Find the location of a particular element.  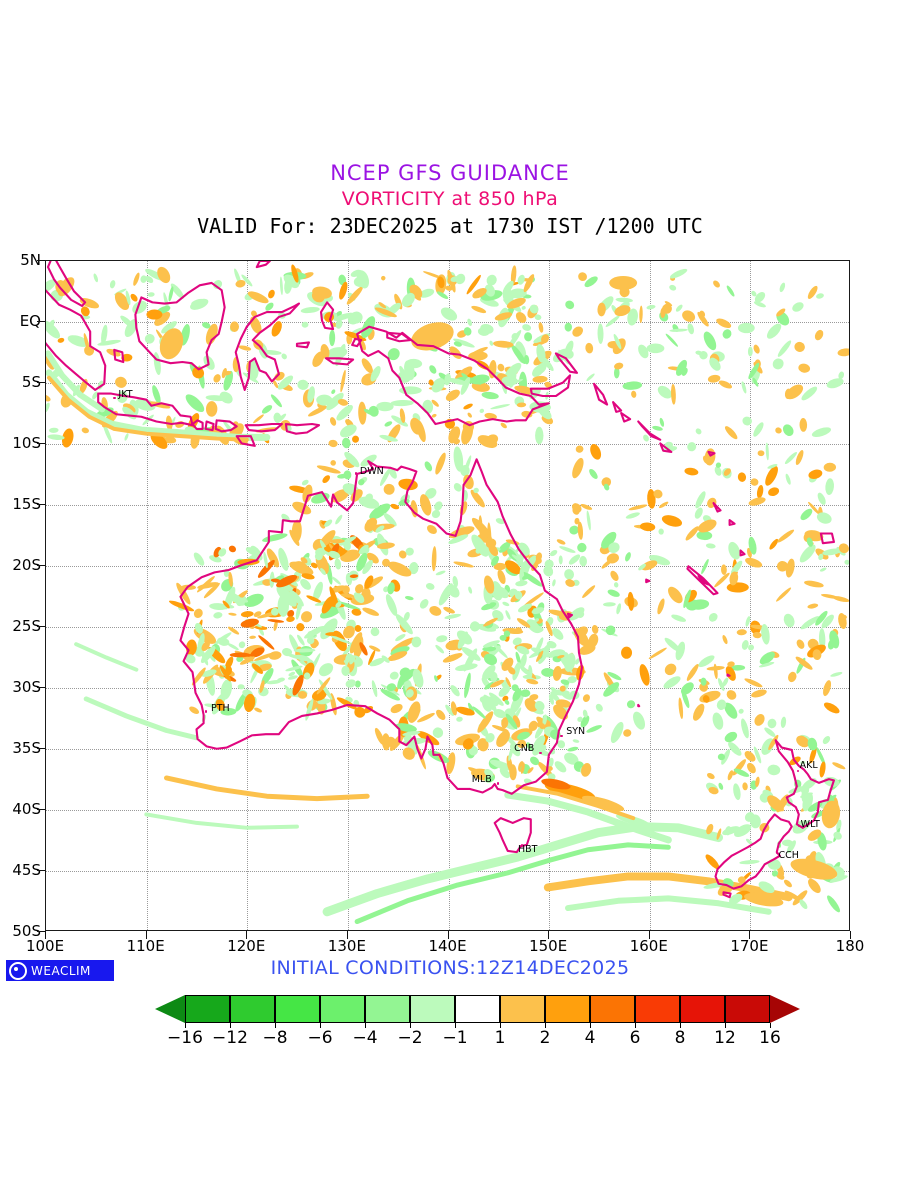

colorbar-segment is located at coordinates (567, 1009).